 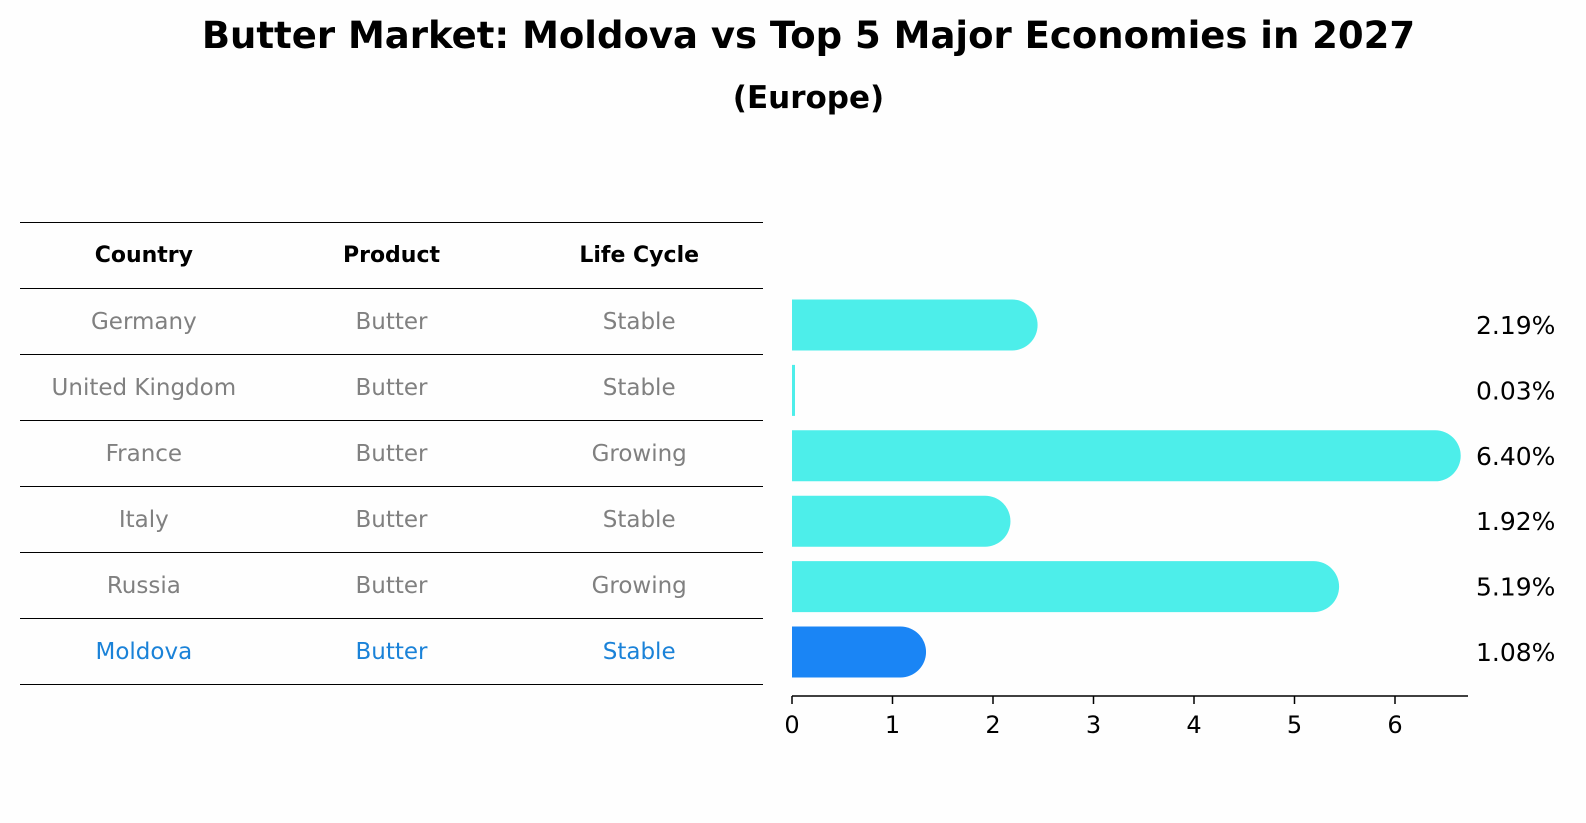 I want to click on x-tick-label: 4, so click(x=1193, y=725).